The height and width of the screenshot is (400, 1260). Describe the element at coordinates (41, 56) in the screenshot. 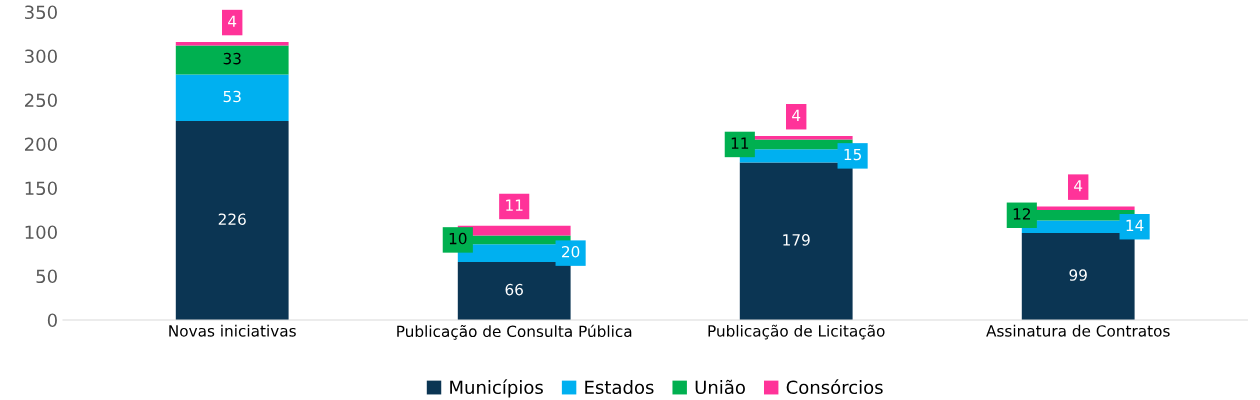

I see `y-tick-label: 300` at that location.